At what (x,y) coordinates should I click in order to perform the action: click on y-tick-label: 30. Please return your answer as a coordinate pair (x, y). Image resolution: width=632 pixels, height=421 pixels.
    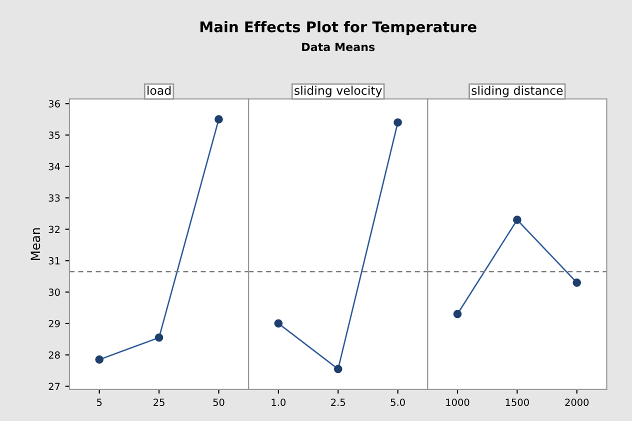
    Looking at the image, I should click on (54, 292).